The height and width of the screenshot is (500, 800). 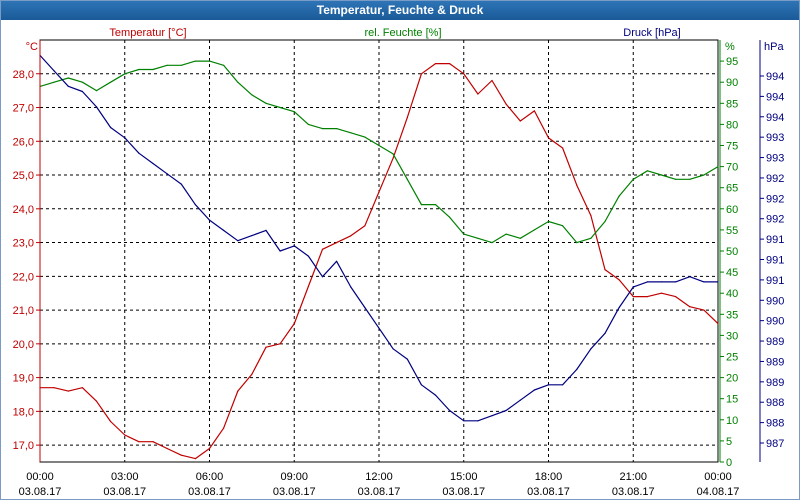 What do you see at coordinates (464, 477) in the screenshot?
I see `x-tick-label-time: 15:00` at bounding box center [464, 477].